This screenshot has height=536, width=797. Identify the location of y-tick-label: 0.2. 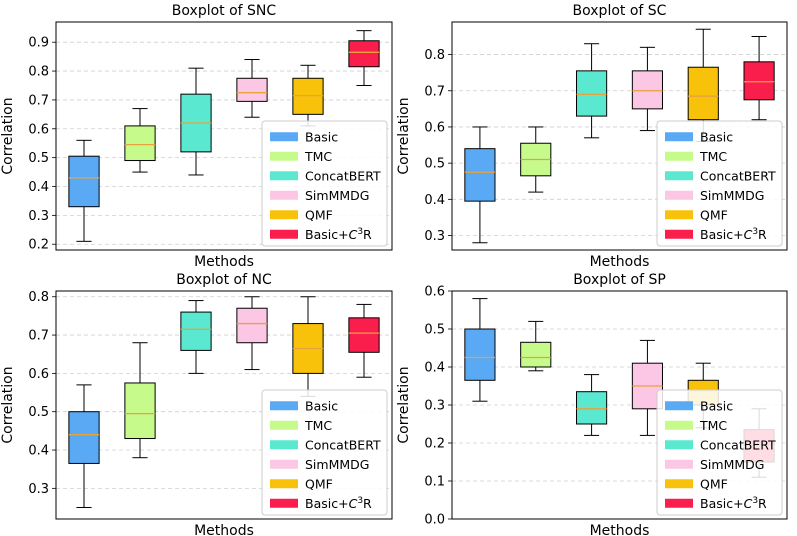
(434, 444).